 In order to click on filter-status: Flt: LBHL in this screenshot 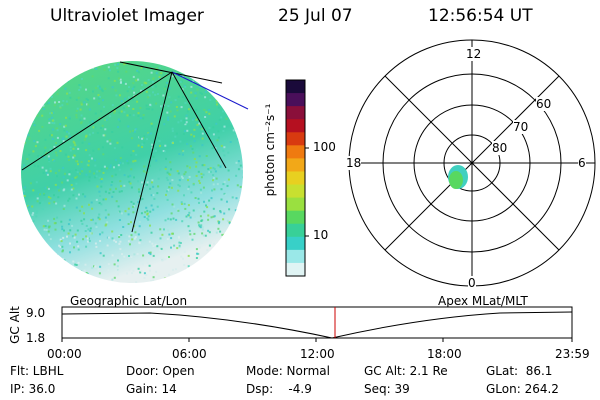, I will do `click(37, 371)`.